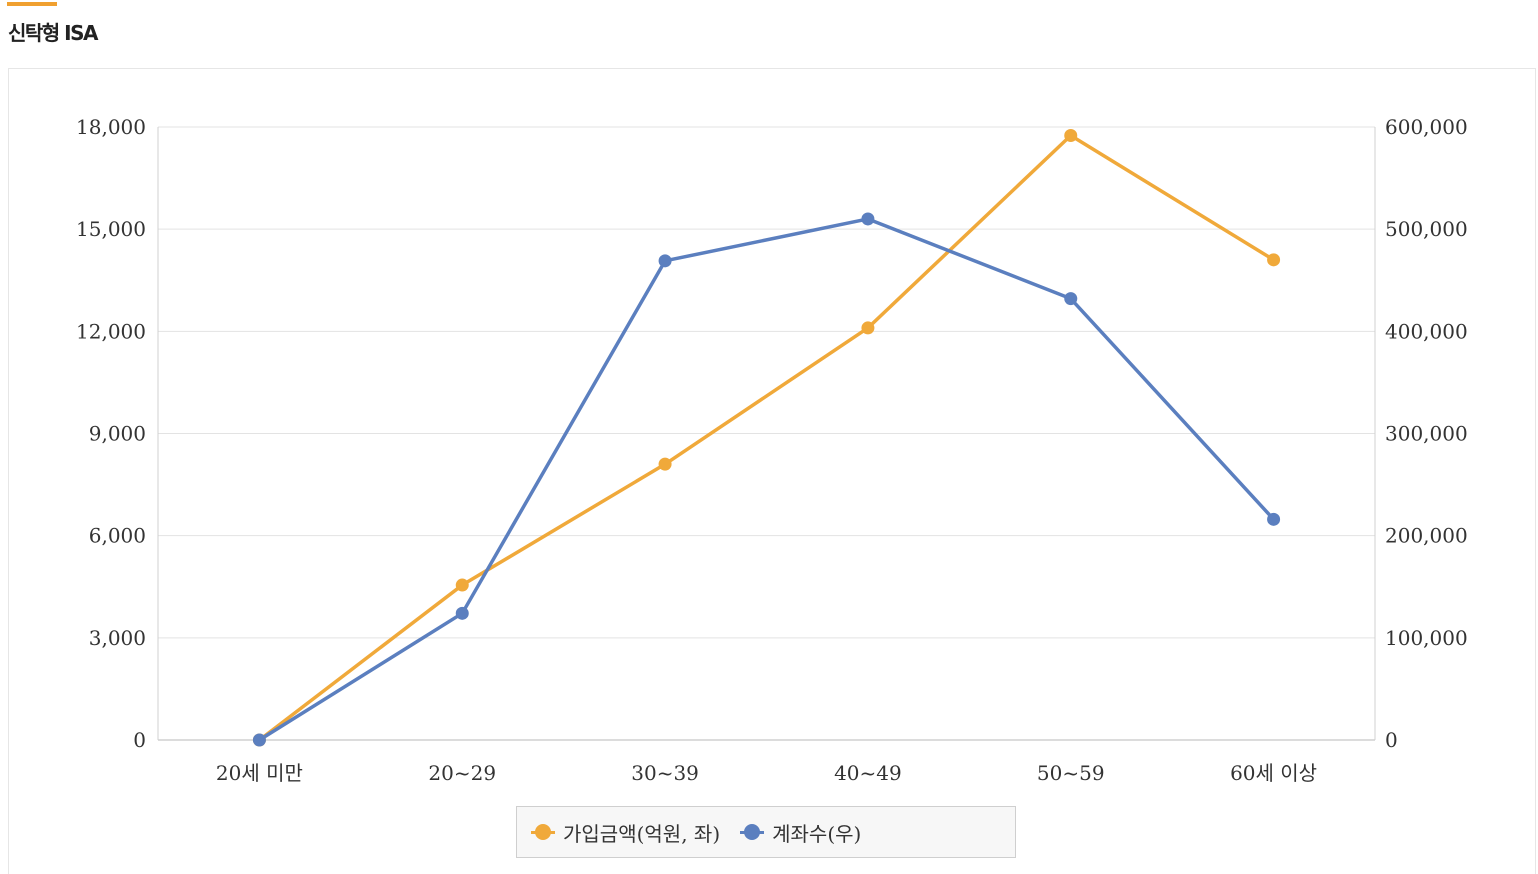  Describe the element at coordinates (1426, 331) in the screenshot. I see `y-right-tick-label: 400,000` at that location.